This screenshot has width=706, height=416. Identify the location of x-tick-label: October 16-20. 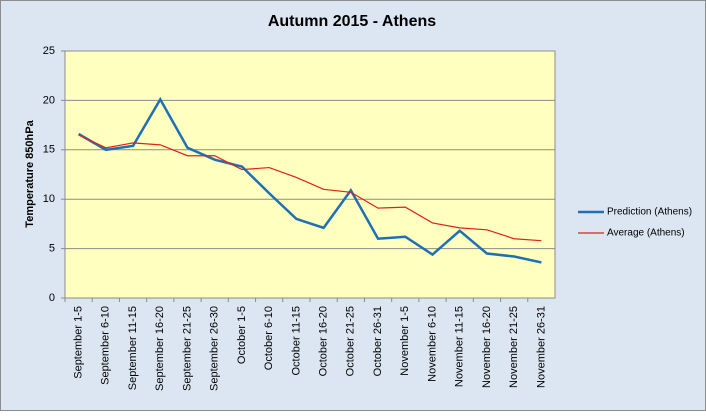
(324, 341).